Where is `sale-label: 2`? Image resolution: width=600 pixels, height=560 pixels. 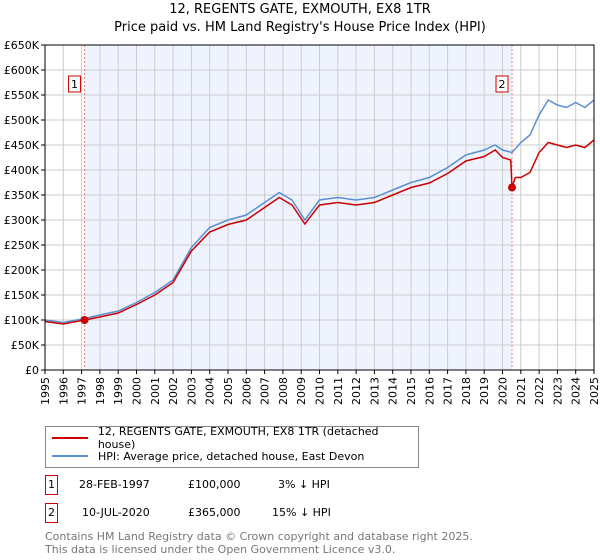 sale-label: 2 is located at coordinates (502, 84).